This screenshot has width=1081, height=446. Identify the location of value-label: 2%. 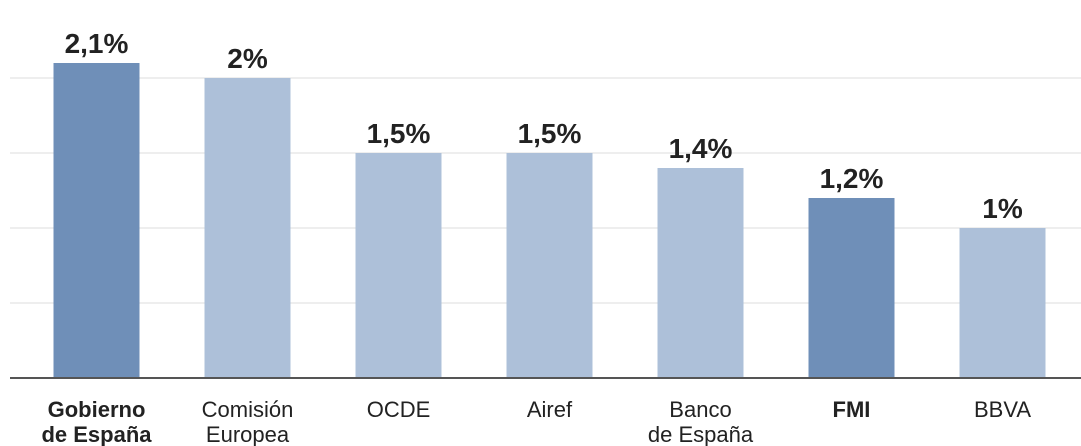
(247, 58).